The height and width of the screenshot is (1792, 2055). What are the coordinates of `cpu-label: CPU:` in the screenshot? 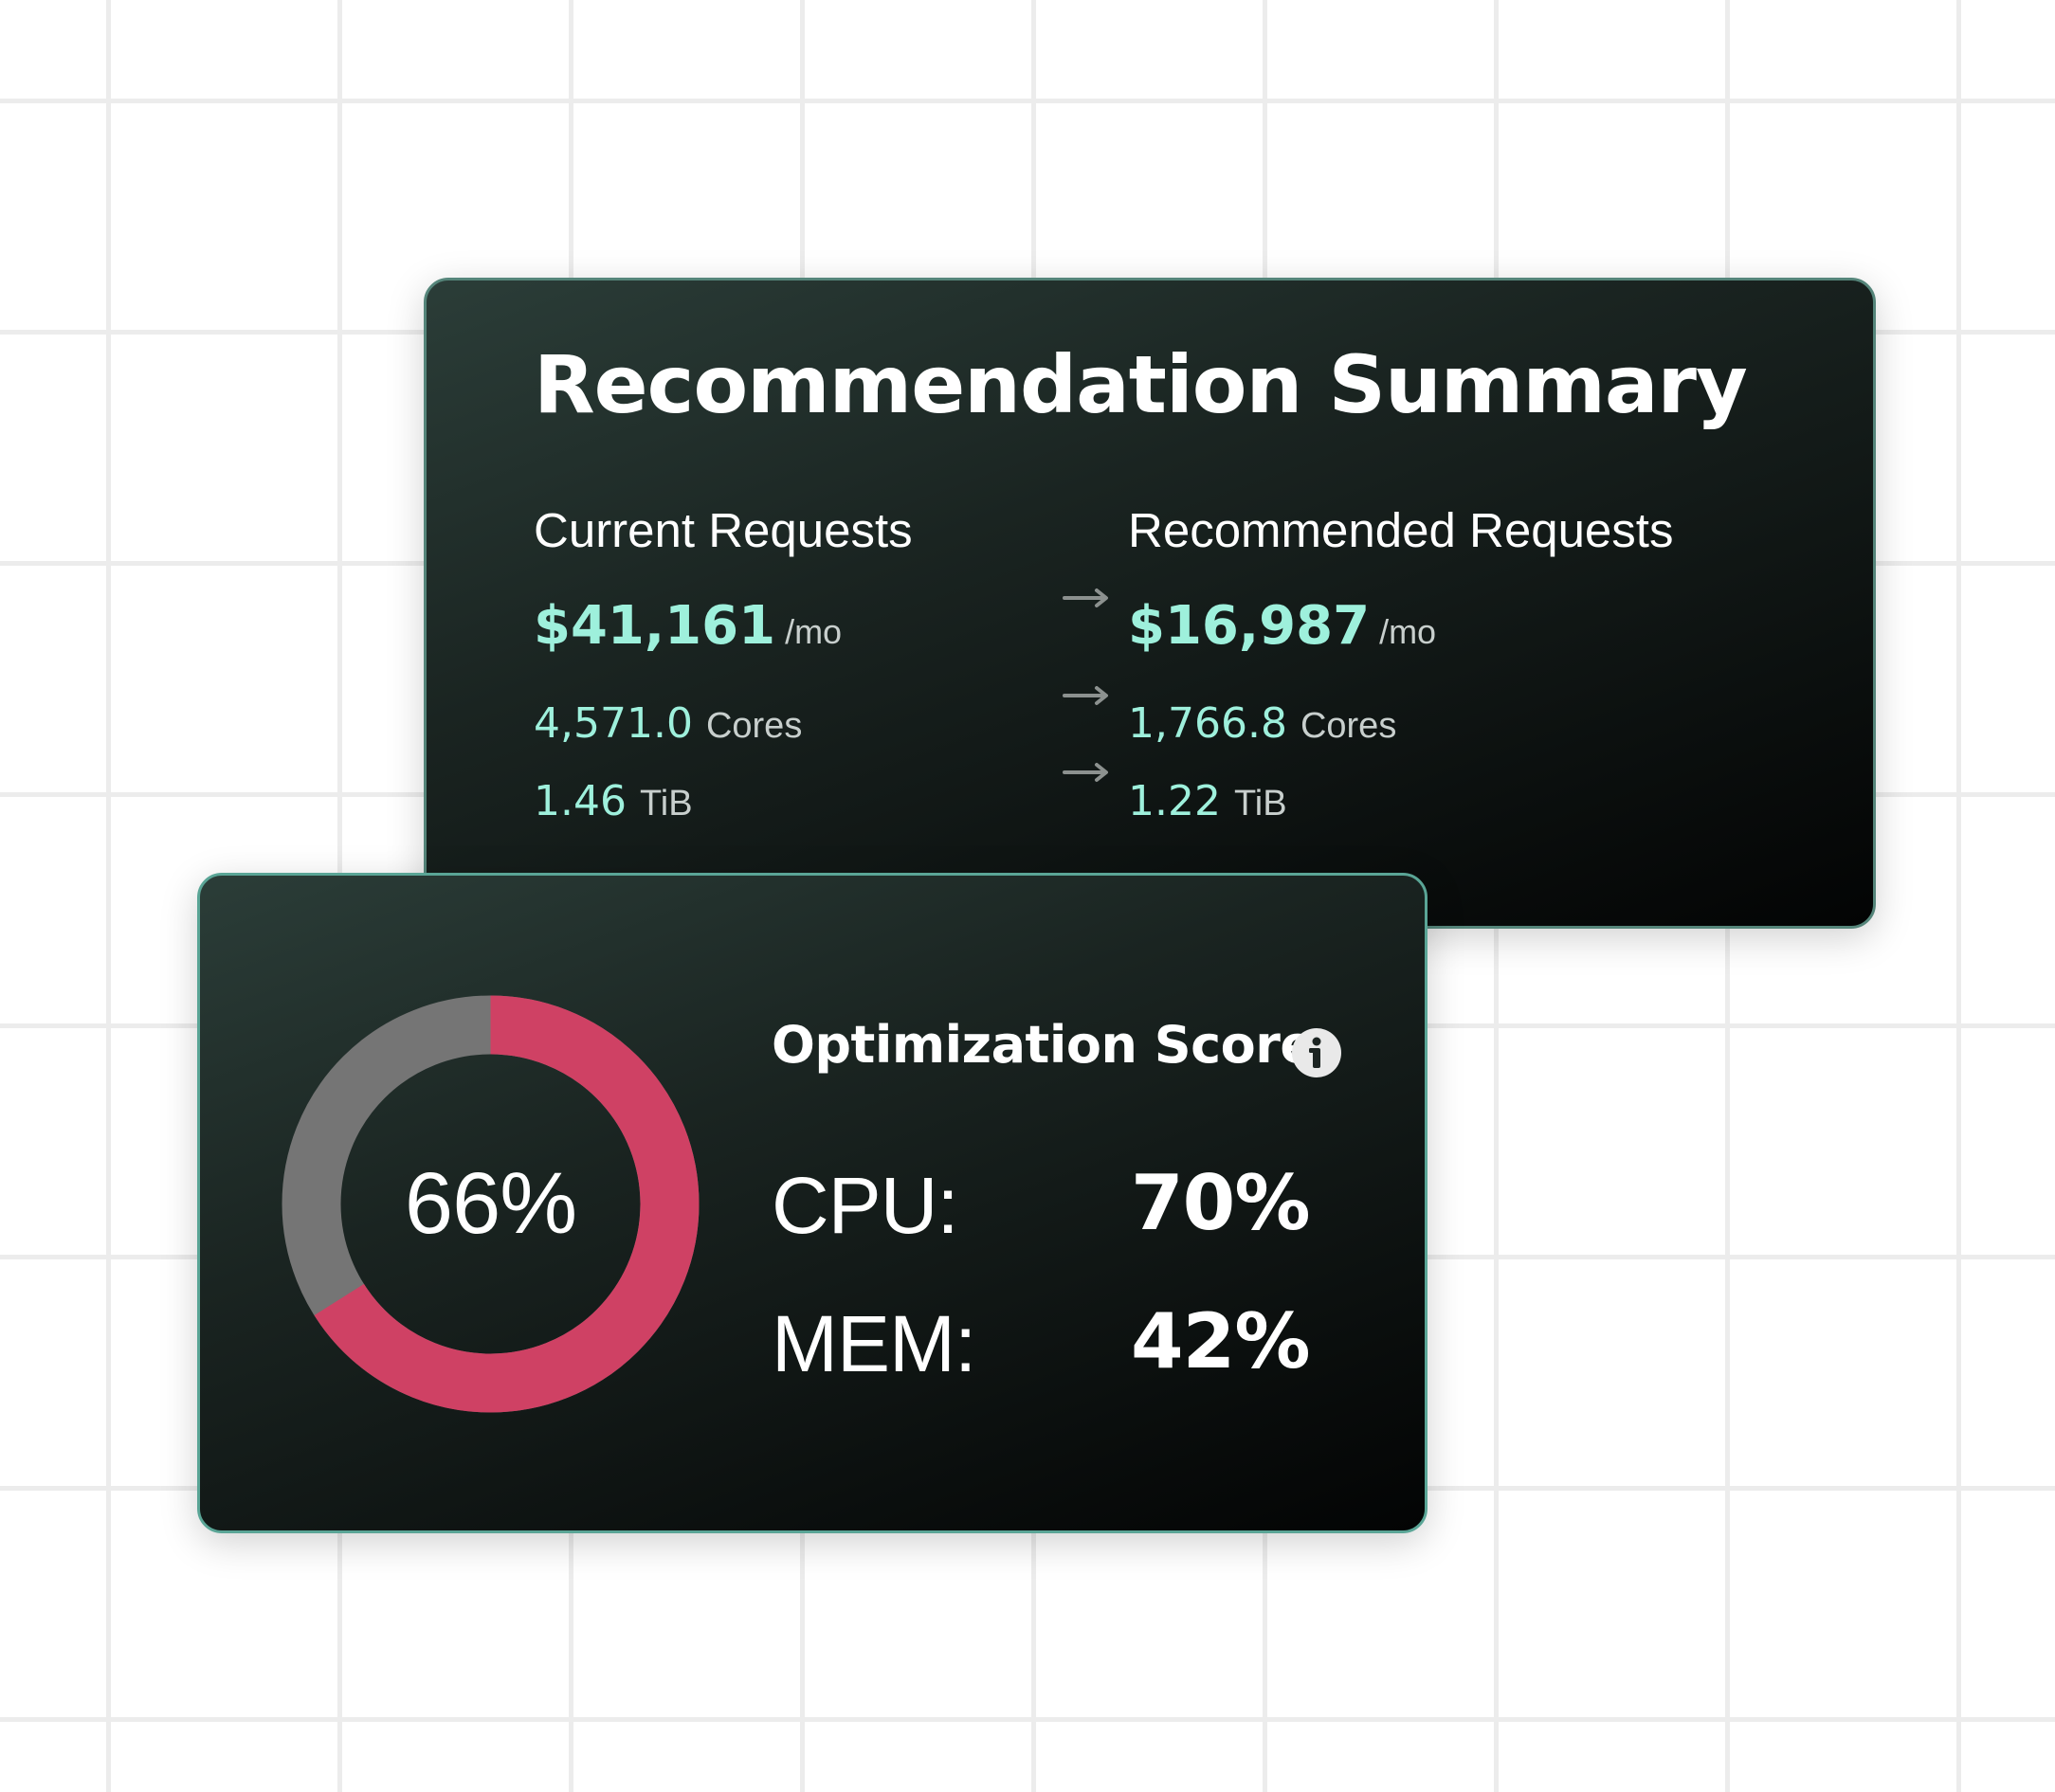 It's located at (866, 1206).